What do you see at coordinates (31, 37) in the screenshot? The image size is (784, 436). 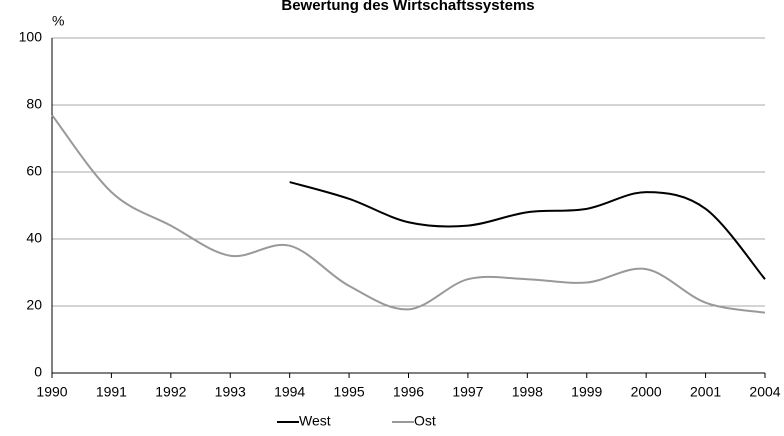 I see `y-tick-label: 100` at bounding box center [31, 37].